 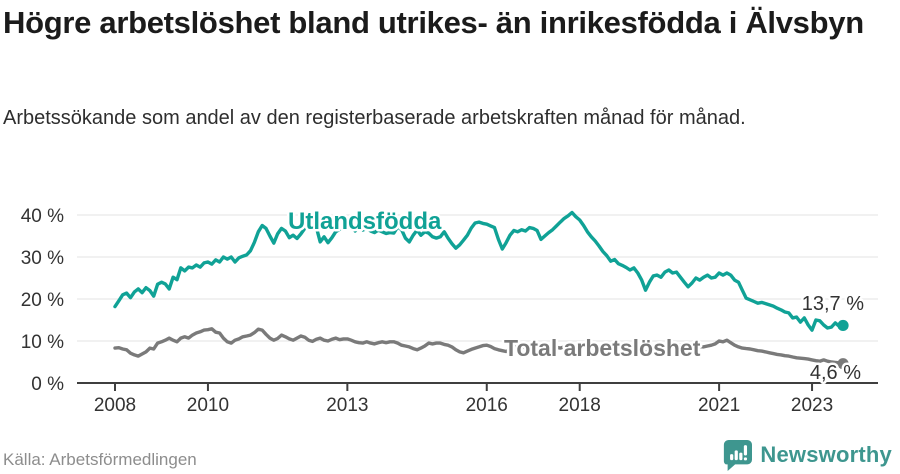 What do you see at coordinates (719, 405) in the screenshot?
I see `x-tick-label-2021: 2021` at bounding box center [719, 405].